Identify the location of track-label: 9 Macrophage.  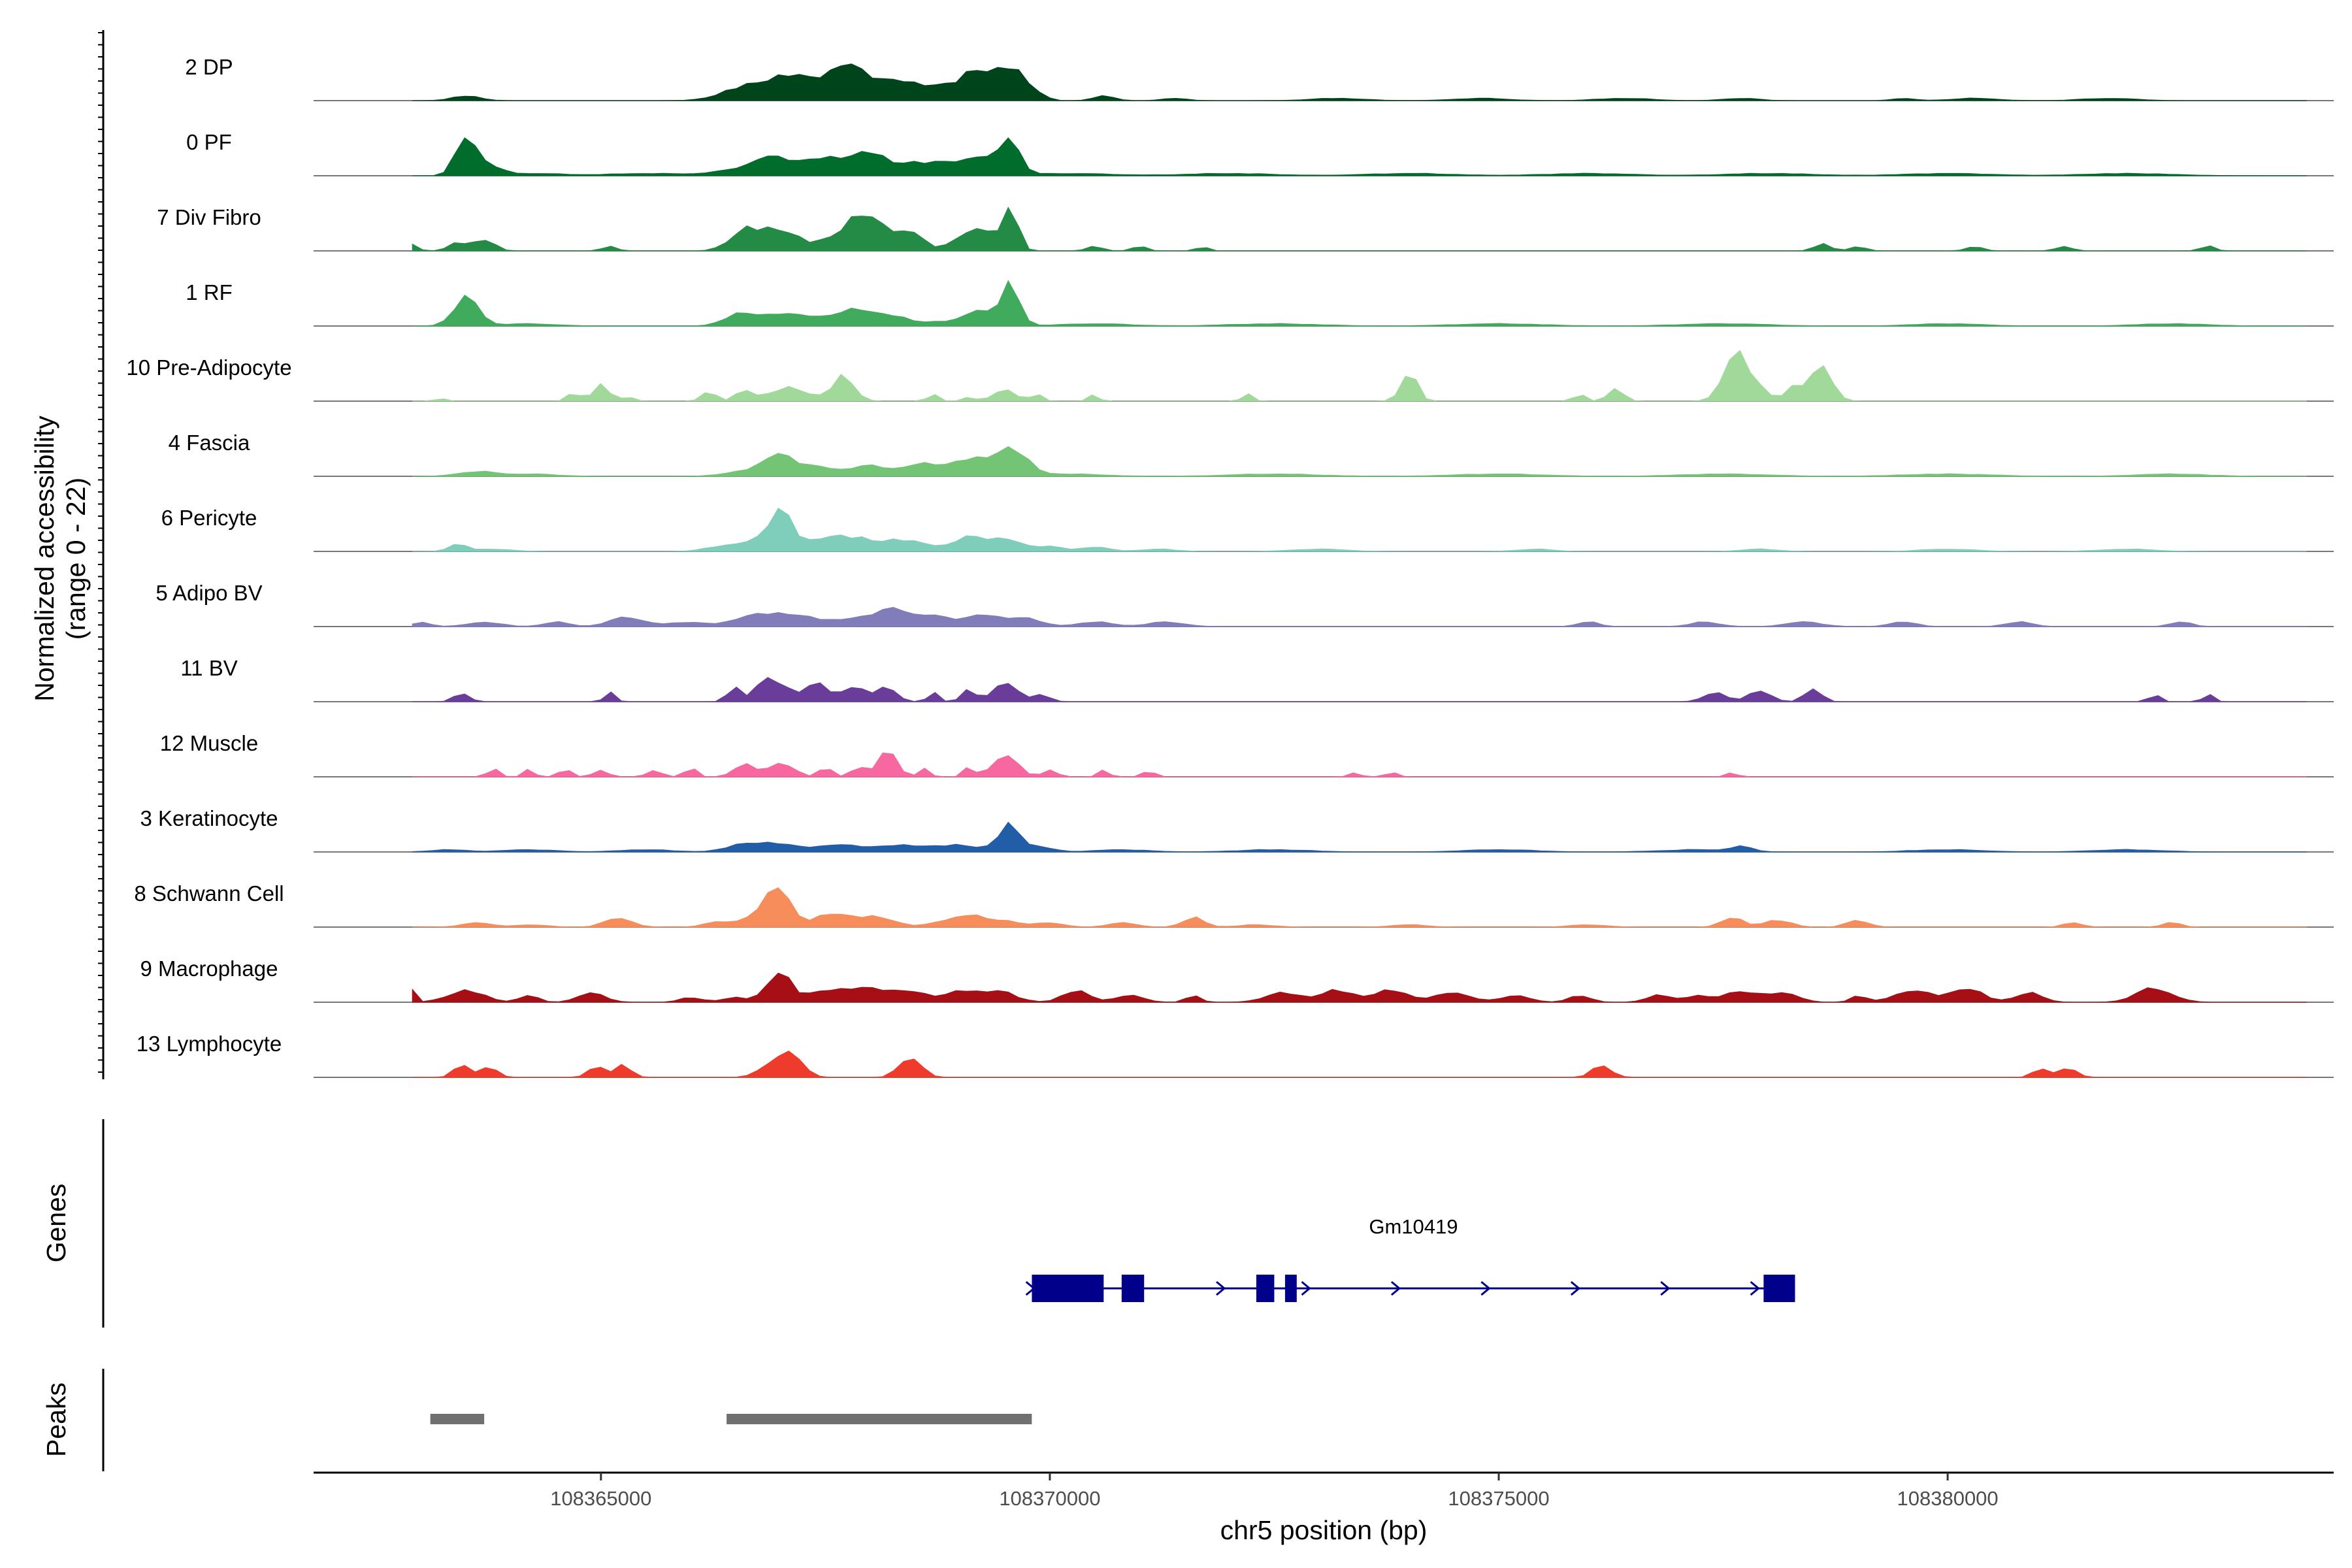
(209, 968).